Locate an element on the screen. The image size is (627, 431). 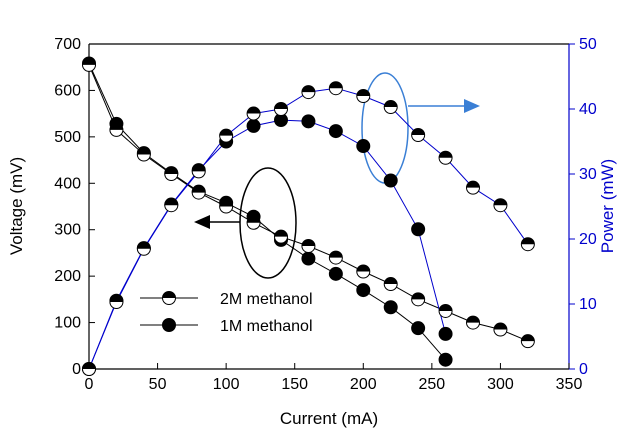
legend-marker-2m is located at coordinates (169, 298).